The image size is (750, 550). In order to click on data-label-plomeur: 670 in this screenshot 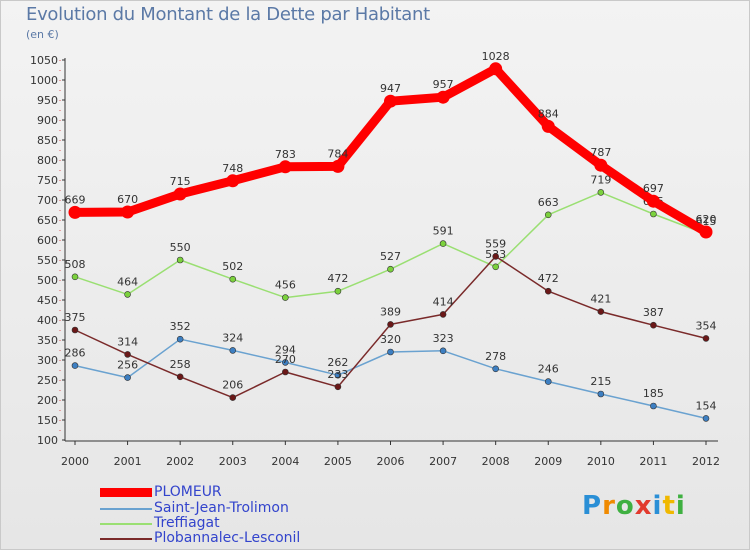, I will do `click(127, 199)`.